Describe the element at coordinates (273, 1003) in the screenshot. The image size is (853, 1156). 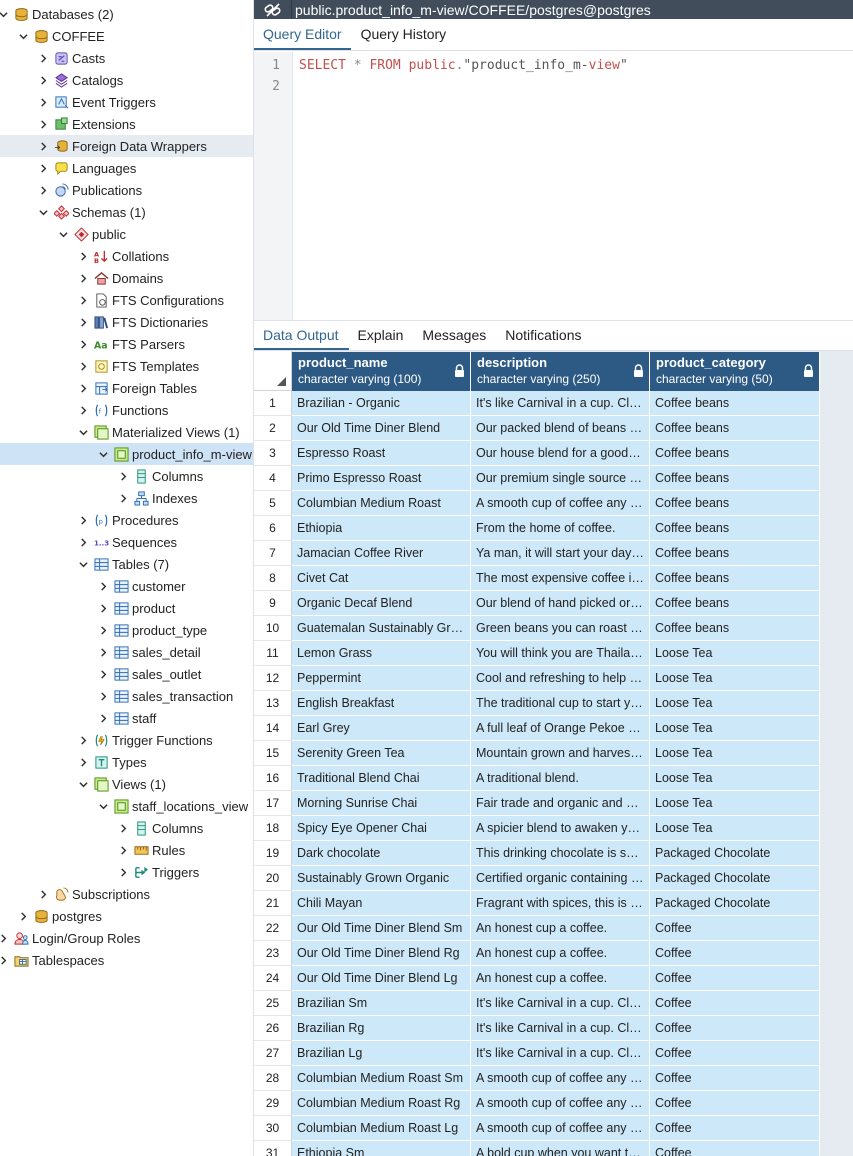
I see `row-number: 25` at that location.